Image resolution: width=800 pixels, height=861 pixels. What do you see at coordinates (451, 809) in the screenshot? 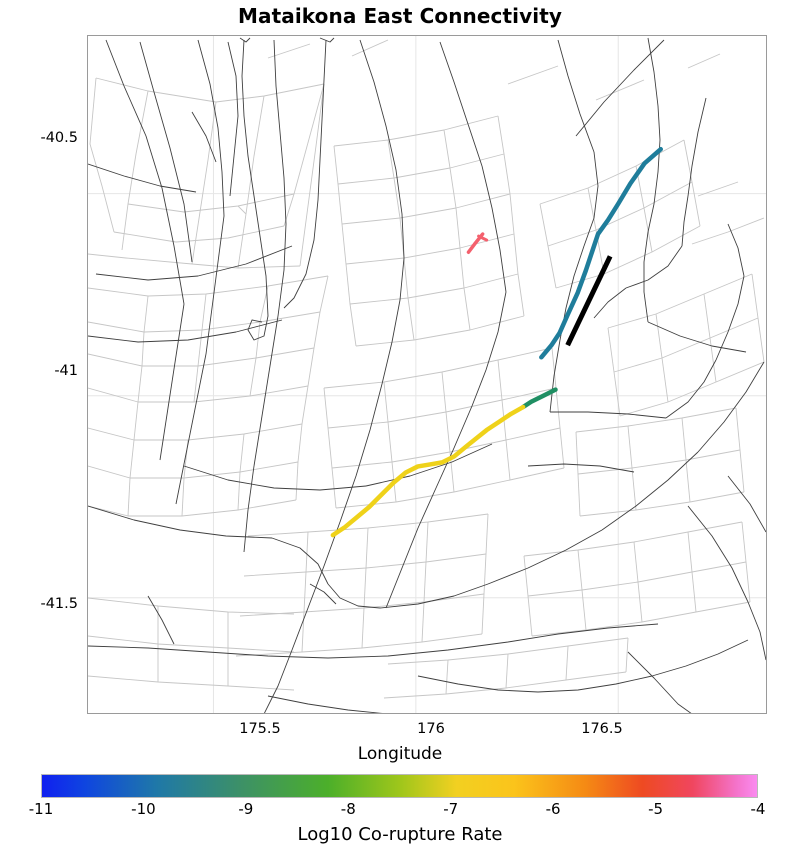
I see `colorbar-tick-label: -7` at bounding box center [451, 809].